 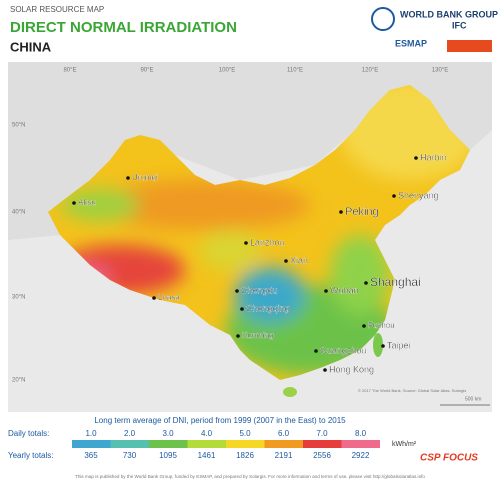 What do you see at coordinates (404, 444) in the screenshot?
I see `unit: kWh/m²` at bounding box center [404, 444].